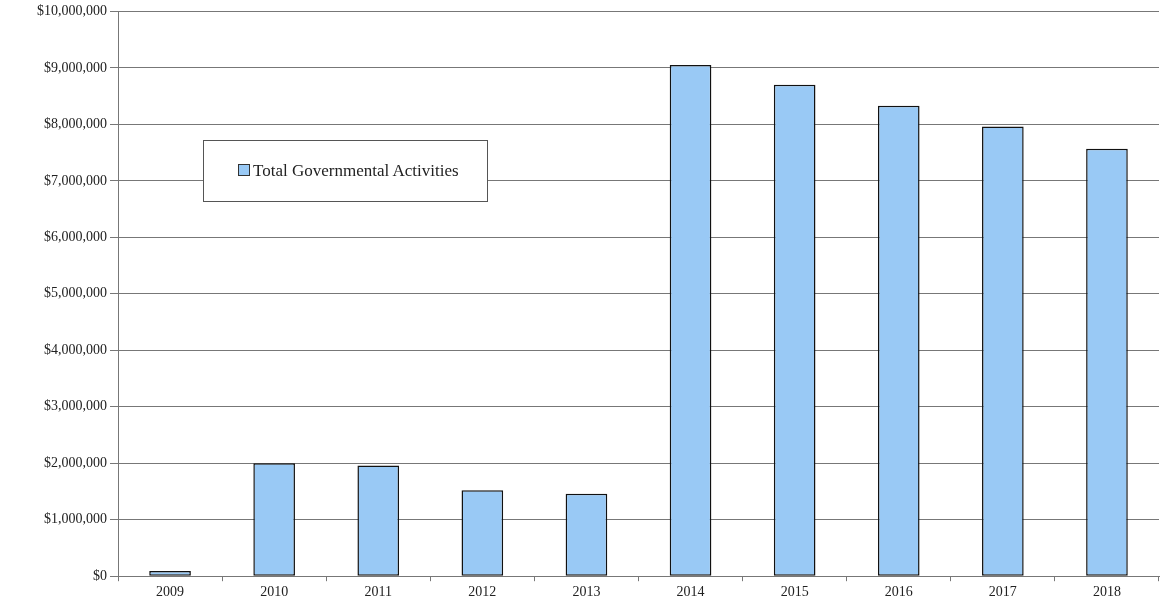 The image size is (1161, 606). Describe the element at coordinates (170, 592) in the screenshot. I see `x-tick-label: 2009` at that location.